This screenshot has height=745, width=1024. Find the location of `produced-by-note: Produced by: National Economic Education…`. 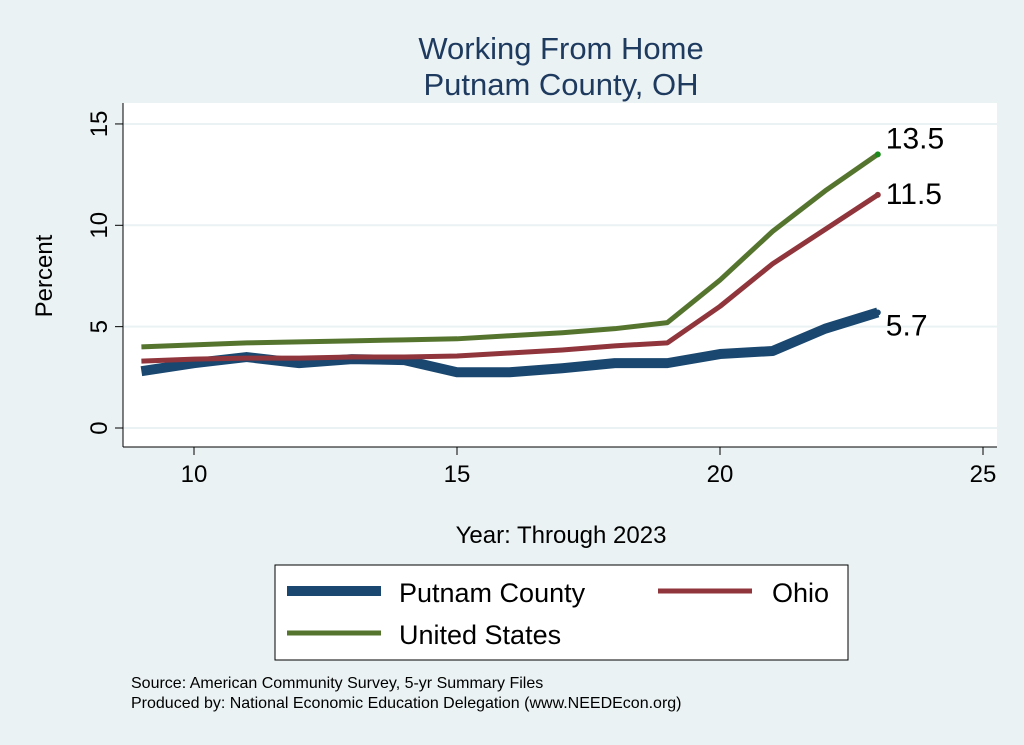

produced-by-note: Produced by: National Economic Education… is located at coordinates (406, 703).